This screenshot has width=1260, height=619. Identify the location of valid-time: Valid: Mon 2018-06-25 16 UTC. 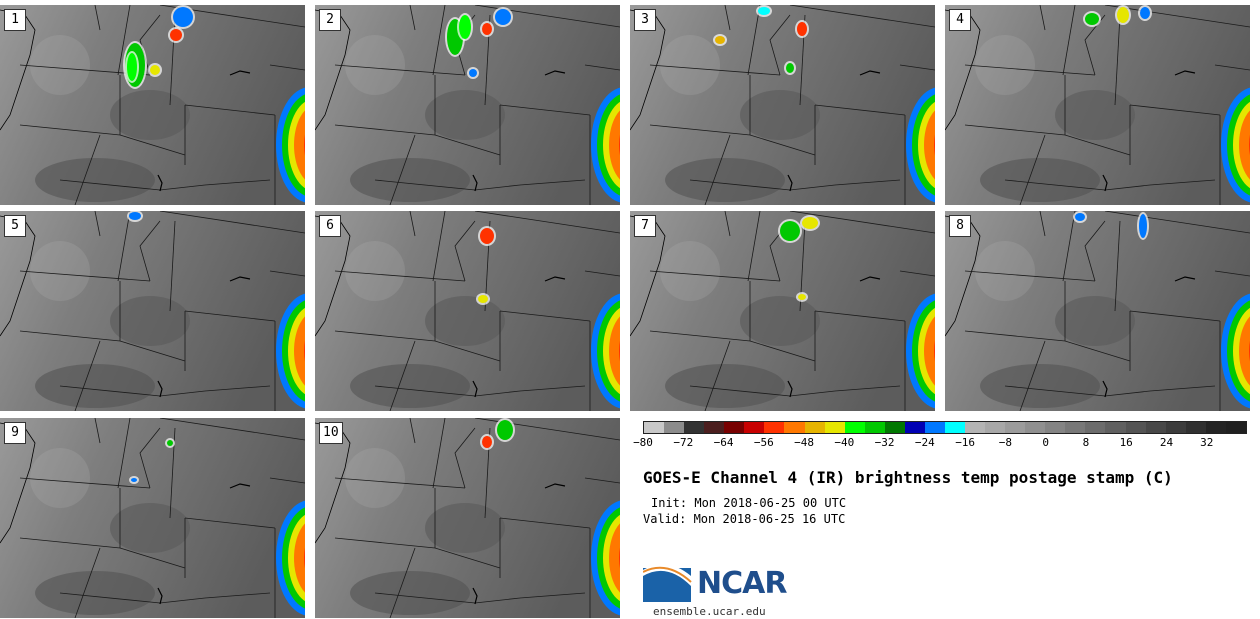
(744, 519).